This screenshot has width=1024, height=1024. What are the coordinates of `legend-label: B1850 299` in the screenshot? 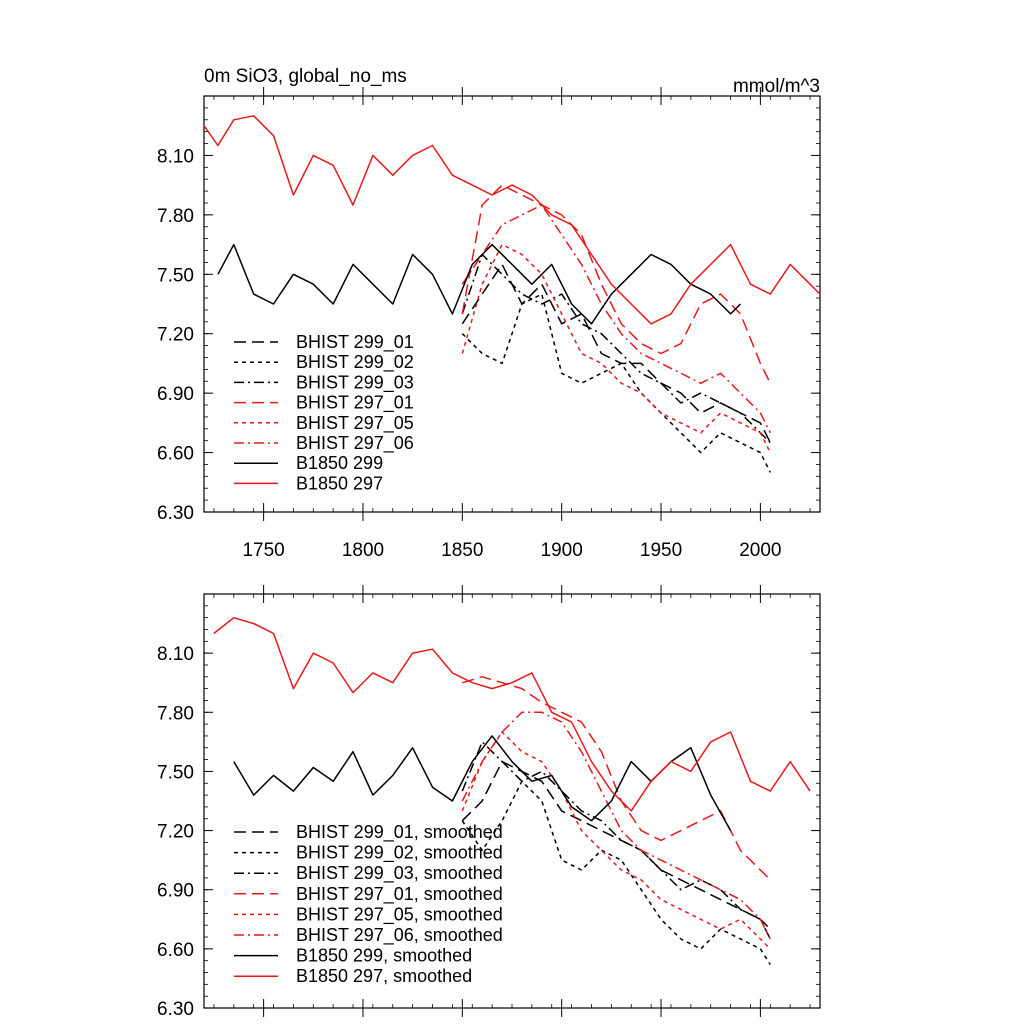 It's located at (339, 463).